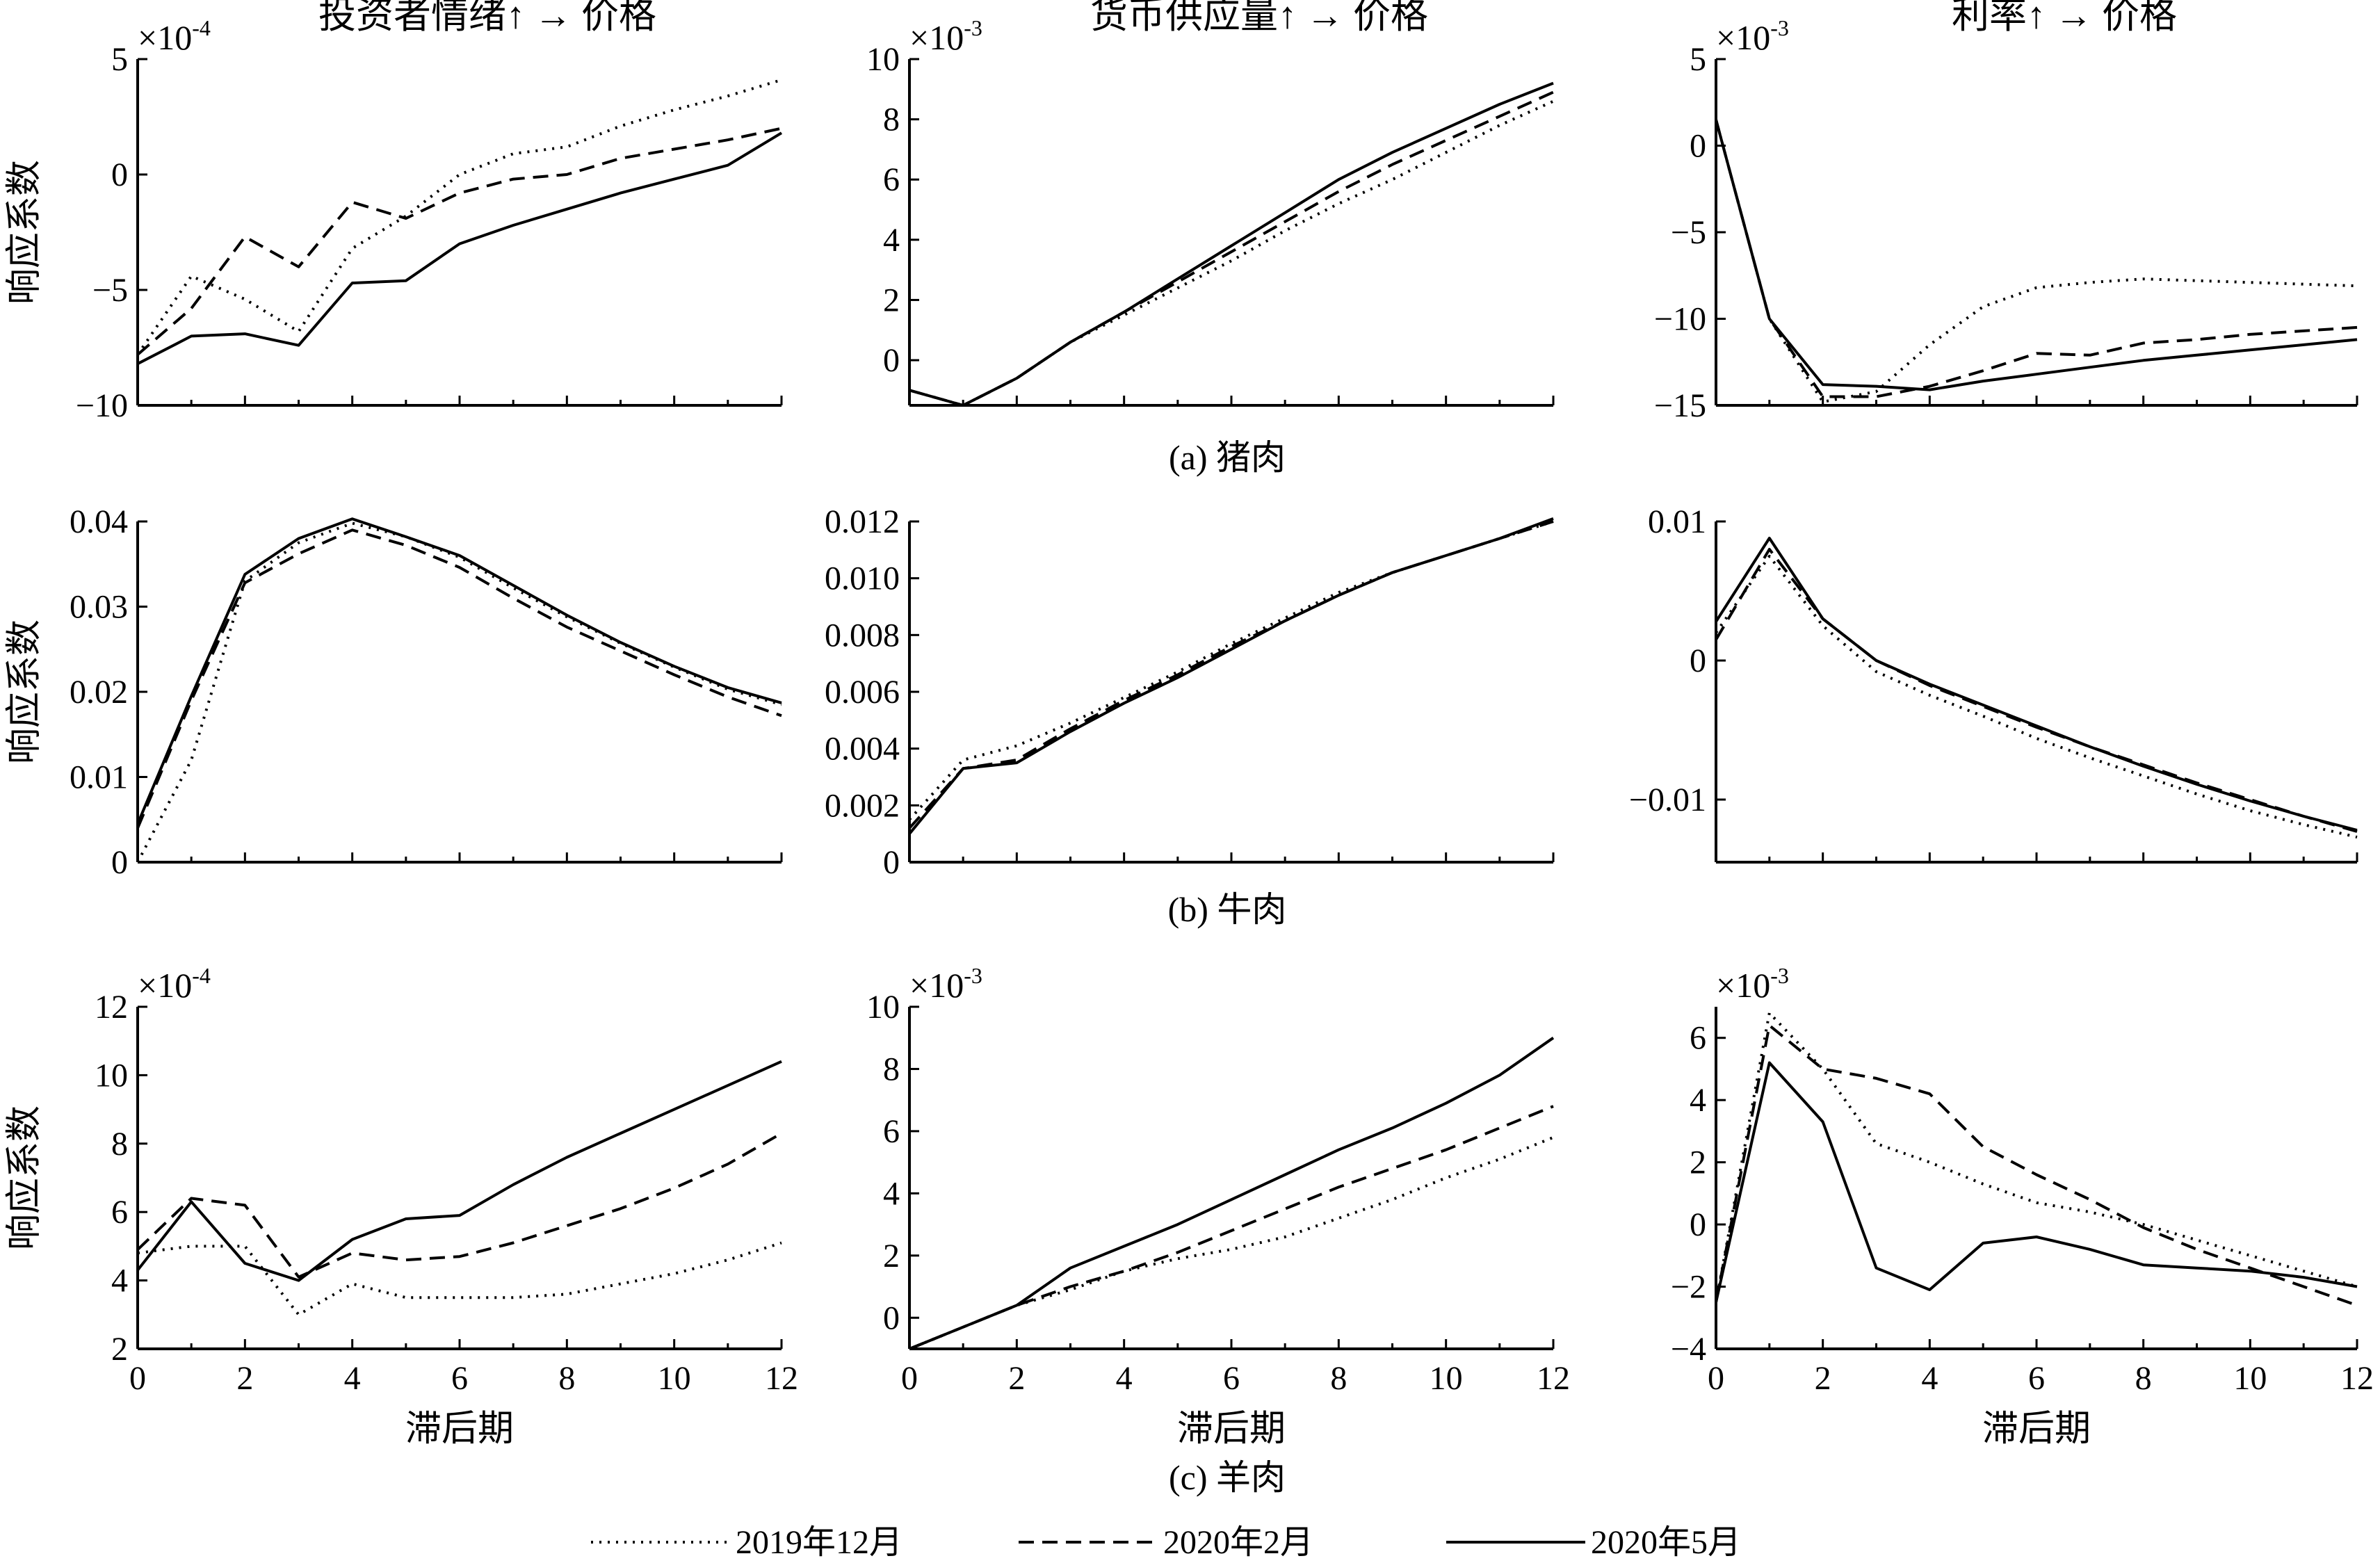 The width and height of the screenshot is (2380, 1563). What do you see at coordinates (1677, 521) in the screenshot?
I see `y-tick-label: 0.01` at bounding box center [1677, 521].